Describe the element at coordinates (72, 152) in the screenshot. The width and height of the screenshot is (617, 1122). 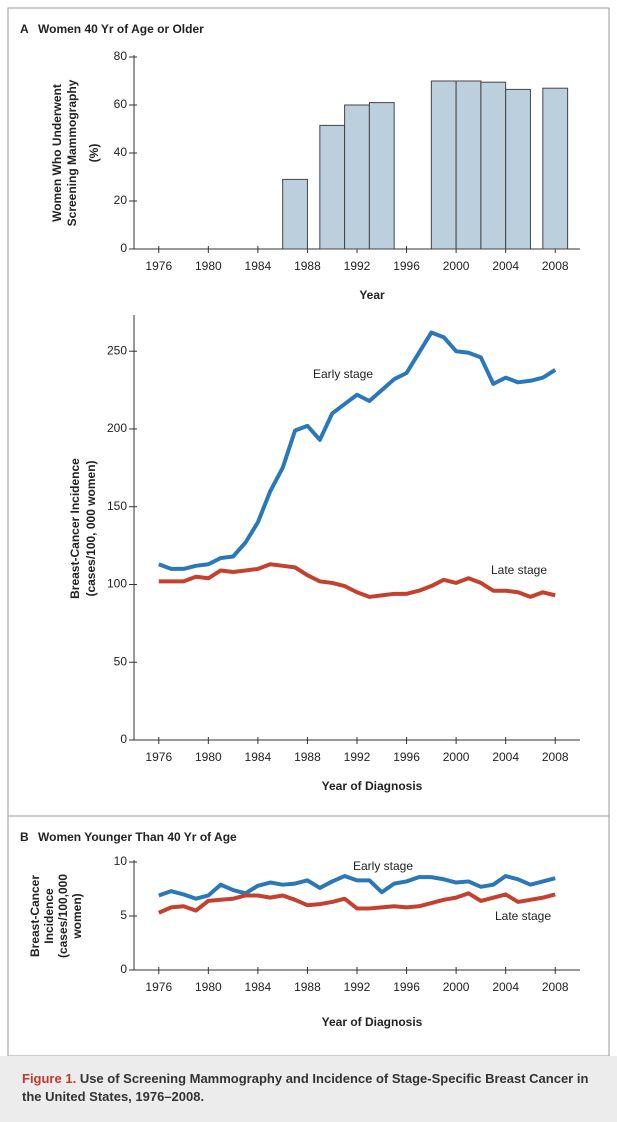
I see `y-axis-label: Screening Mammography` at that location.